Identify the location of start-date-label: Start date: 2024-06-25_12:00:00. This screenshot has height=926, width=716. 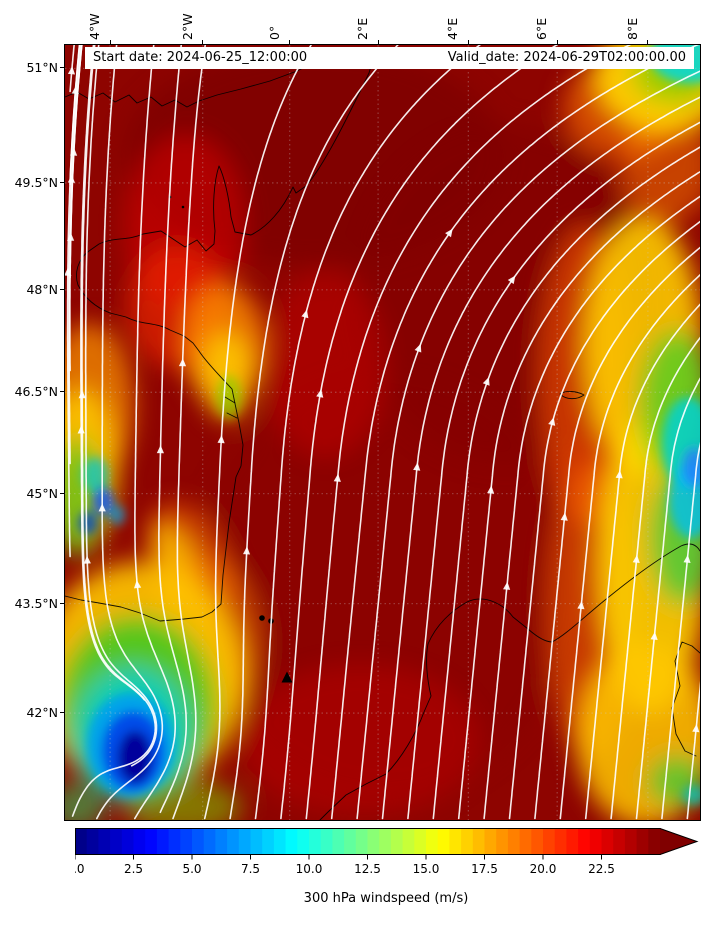
(200, 57).